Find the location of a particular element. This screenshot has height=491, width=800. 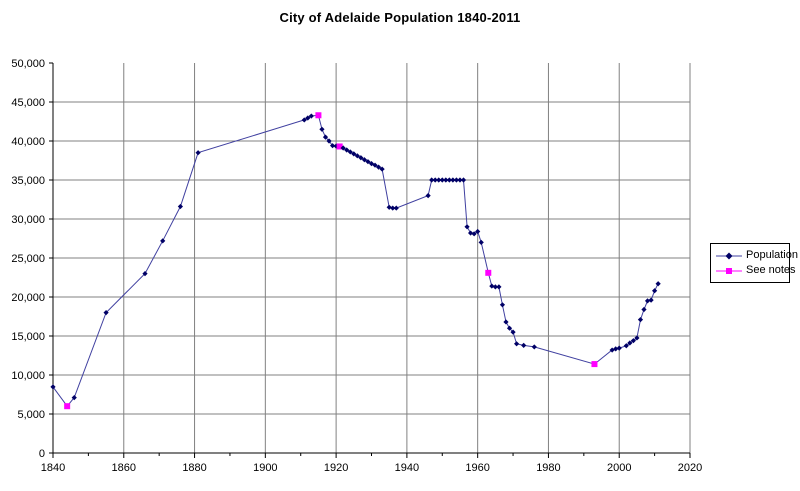

x-tick-label: 1980 is located at coordinates (548, 468).